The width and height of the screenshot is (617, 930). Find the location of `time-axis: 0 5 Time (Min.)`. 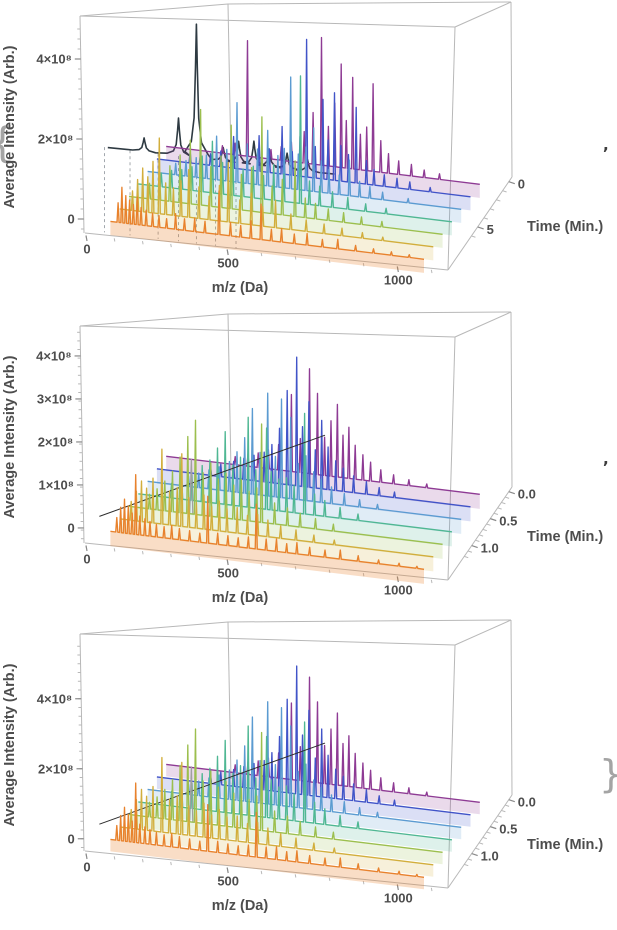

time-axis: 0 5 Time (Min.) is located at coordinates (537, 207).